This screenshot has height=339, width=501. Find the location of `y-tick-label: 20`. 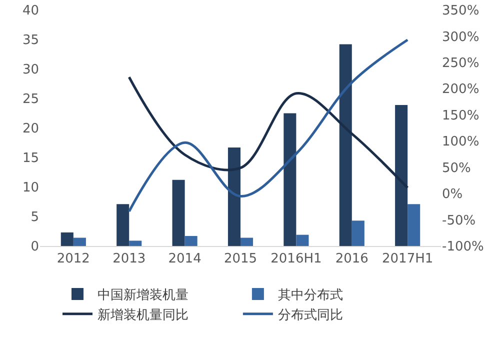

y-tick-label: 20 is located at coordinates (30, 129).